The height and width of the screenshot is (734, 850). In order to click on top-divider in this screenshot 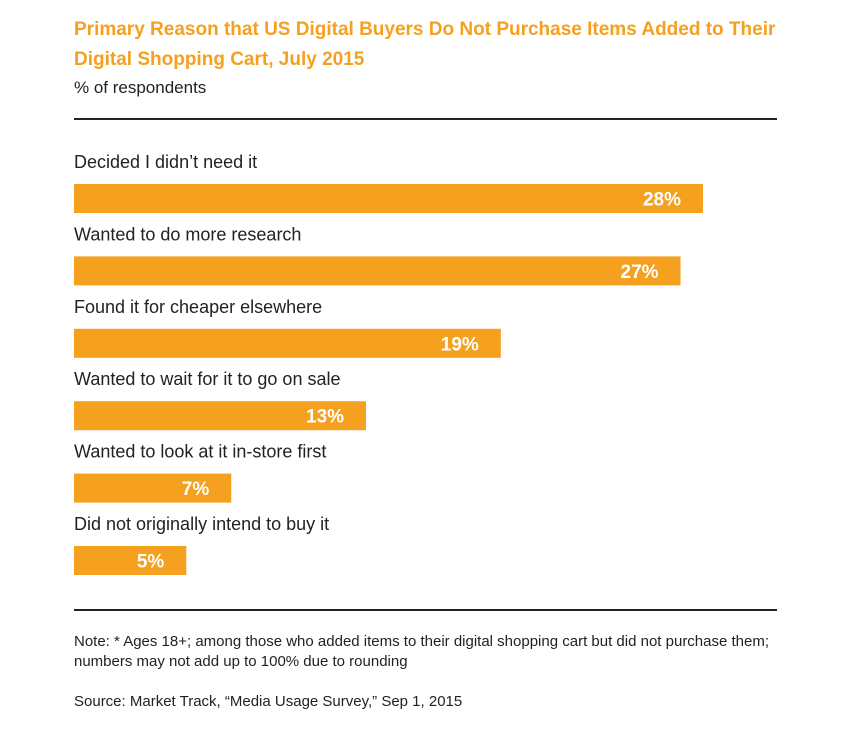, I will do `click(425, 119)`.